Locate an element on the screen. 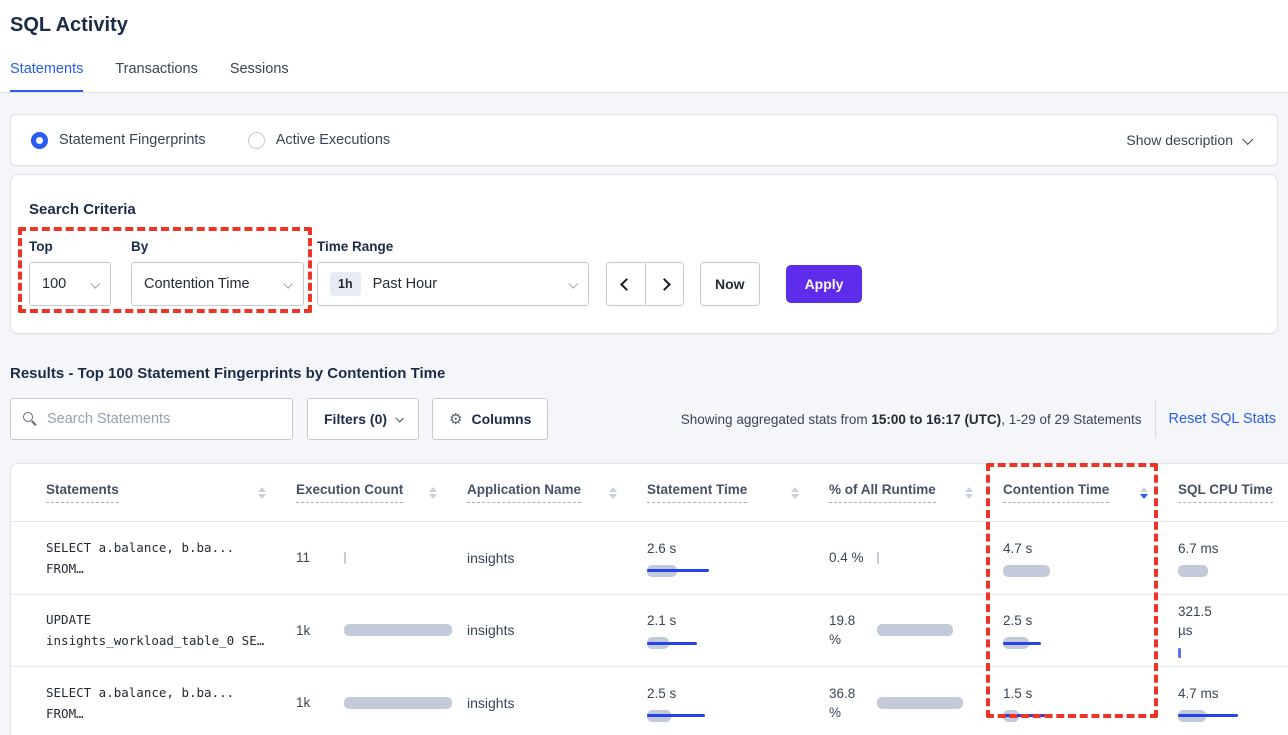  contention-time-cell: 4.7 s is located at coordinates (1090, 558).